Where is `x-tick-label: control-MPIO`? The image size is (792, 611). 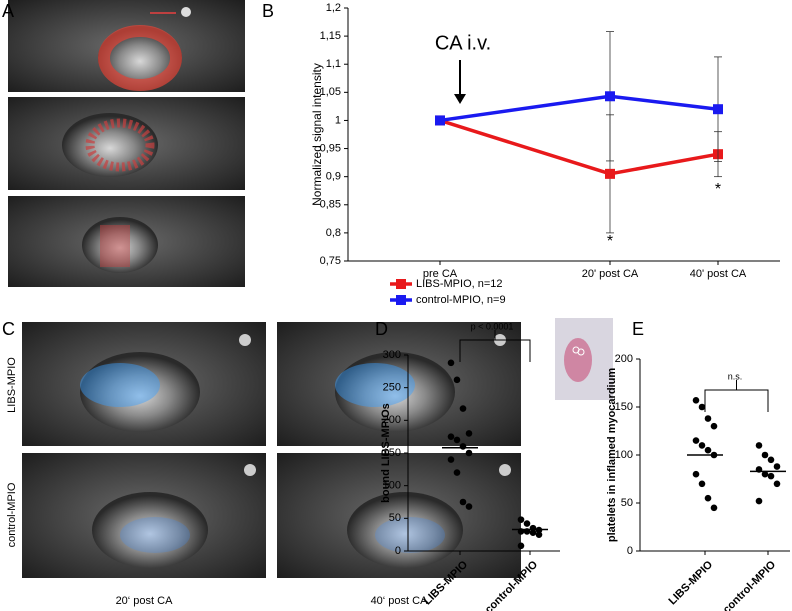
x-tick-label: control-MPIO is located at coordinates (750, 584).